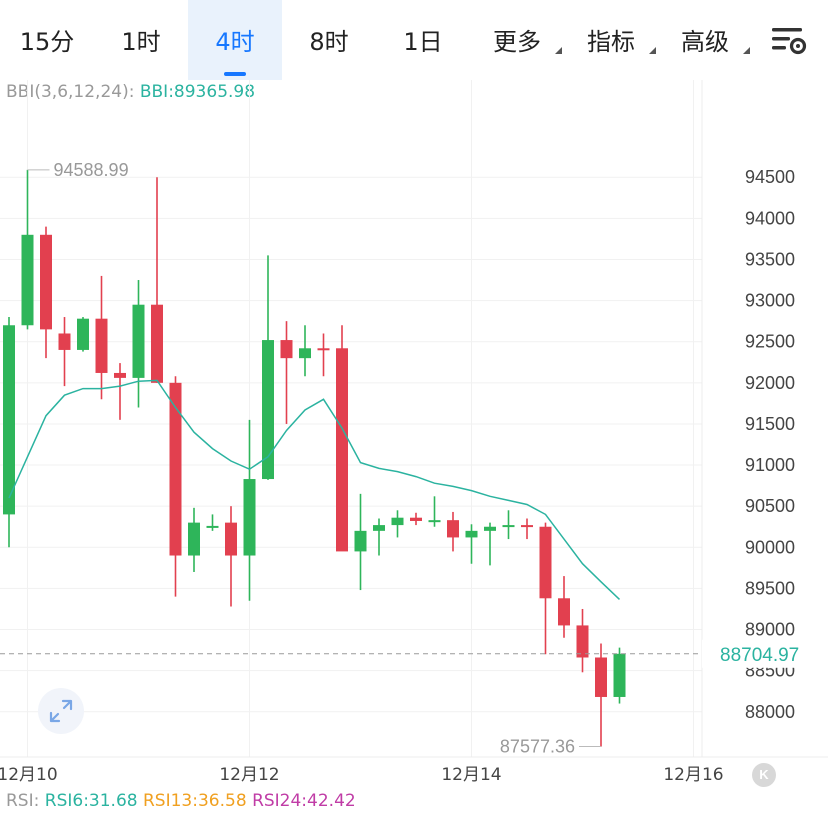 The width and height of the screenshot is (828, 824). Describe the element at coordinates (770, 712) in the screenshot. I see `y-tick-label: 88000` at that location.